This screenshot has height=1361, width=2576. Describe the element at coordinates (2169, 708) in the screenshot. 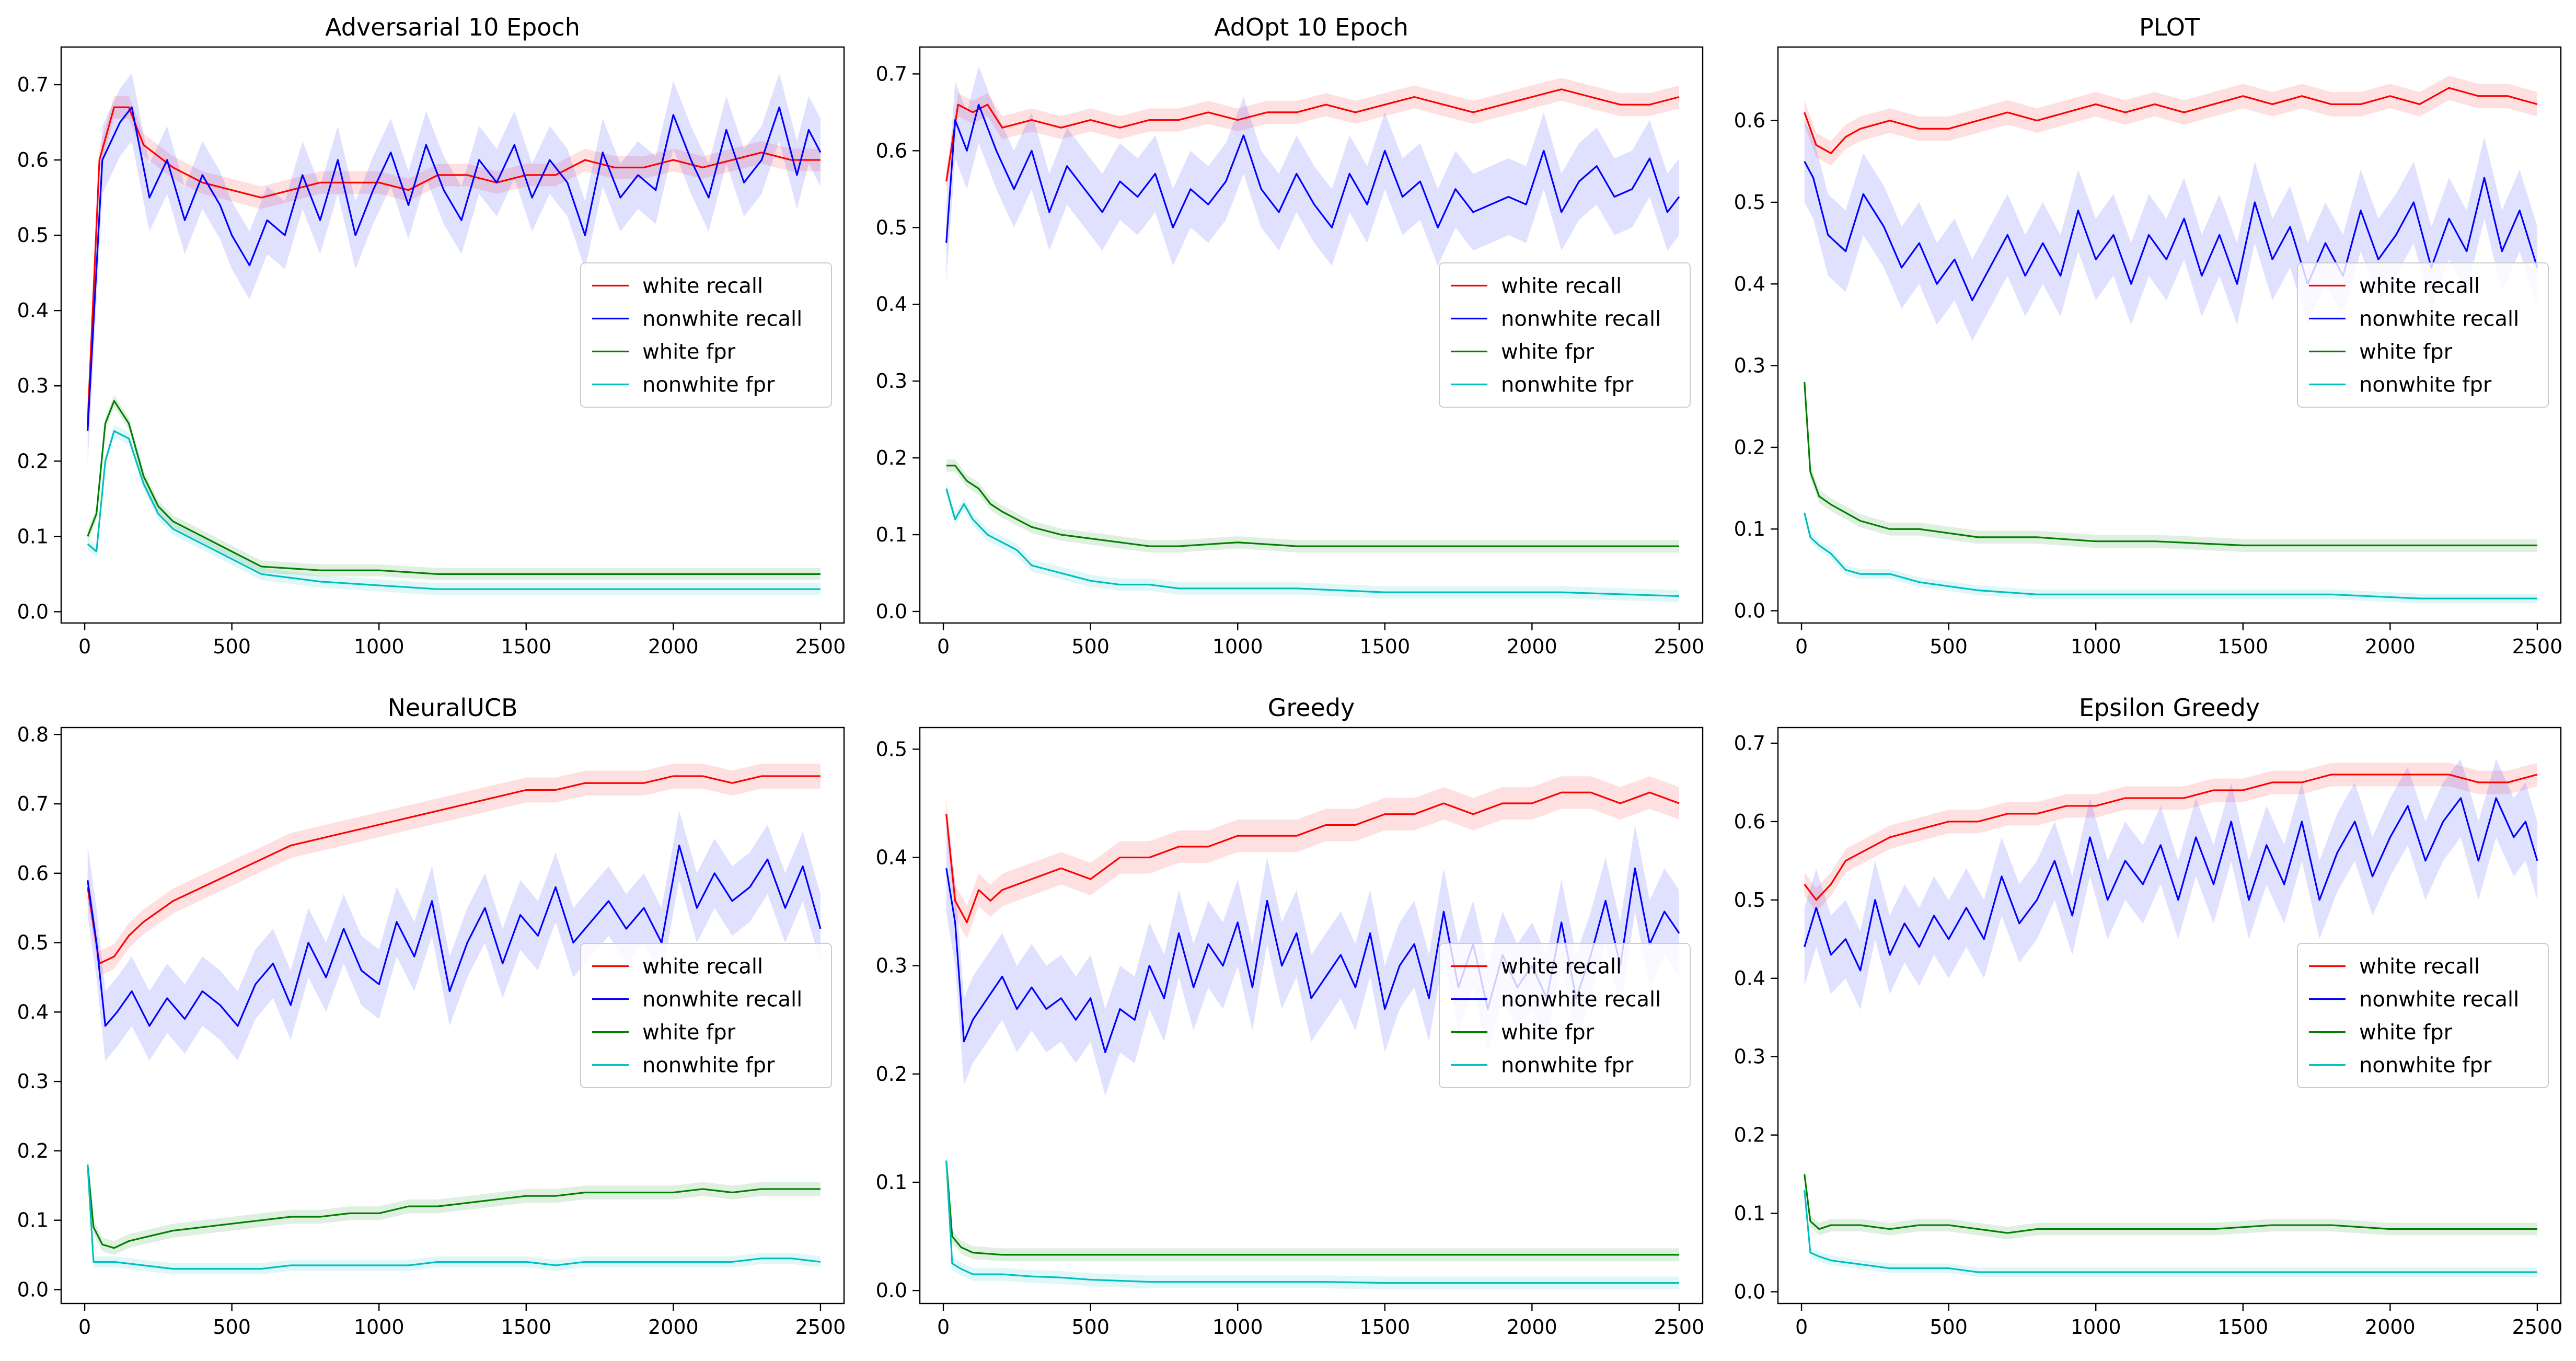

I see `subplot-title: Epsilon Greedy` at that location.